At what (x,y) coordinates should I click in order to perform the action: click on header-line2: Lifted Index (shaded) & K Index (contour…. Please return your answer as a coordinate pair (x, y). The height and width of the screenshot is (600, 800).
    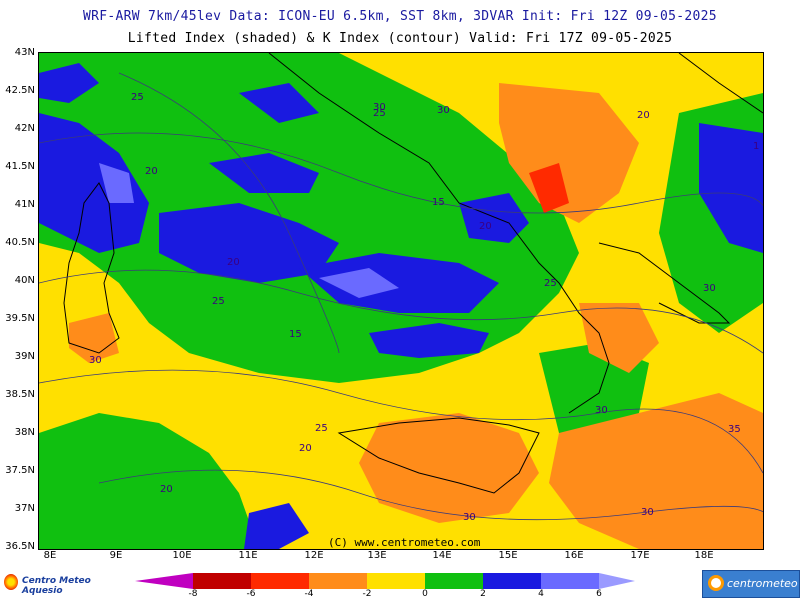
    Looking at the image, I should click on (400, 38).